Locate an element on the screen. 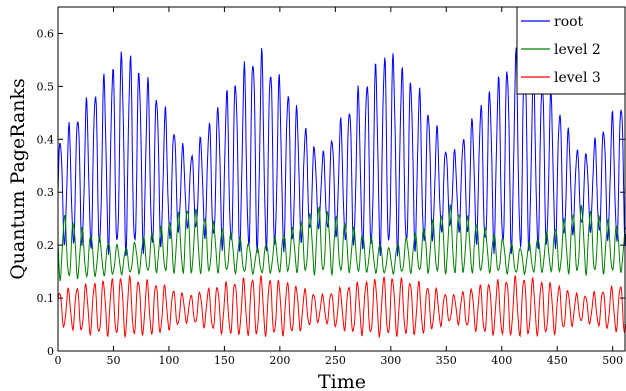 This screenshot has width=626, height=391. x-tick-label: 500 is located at coordinates (612, 360).